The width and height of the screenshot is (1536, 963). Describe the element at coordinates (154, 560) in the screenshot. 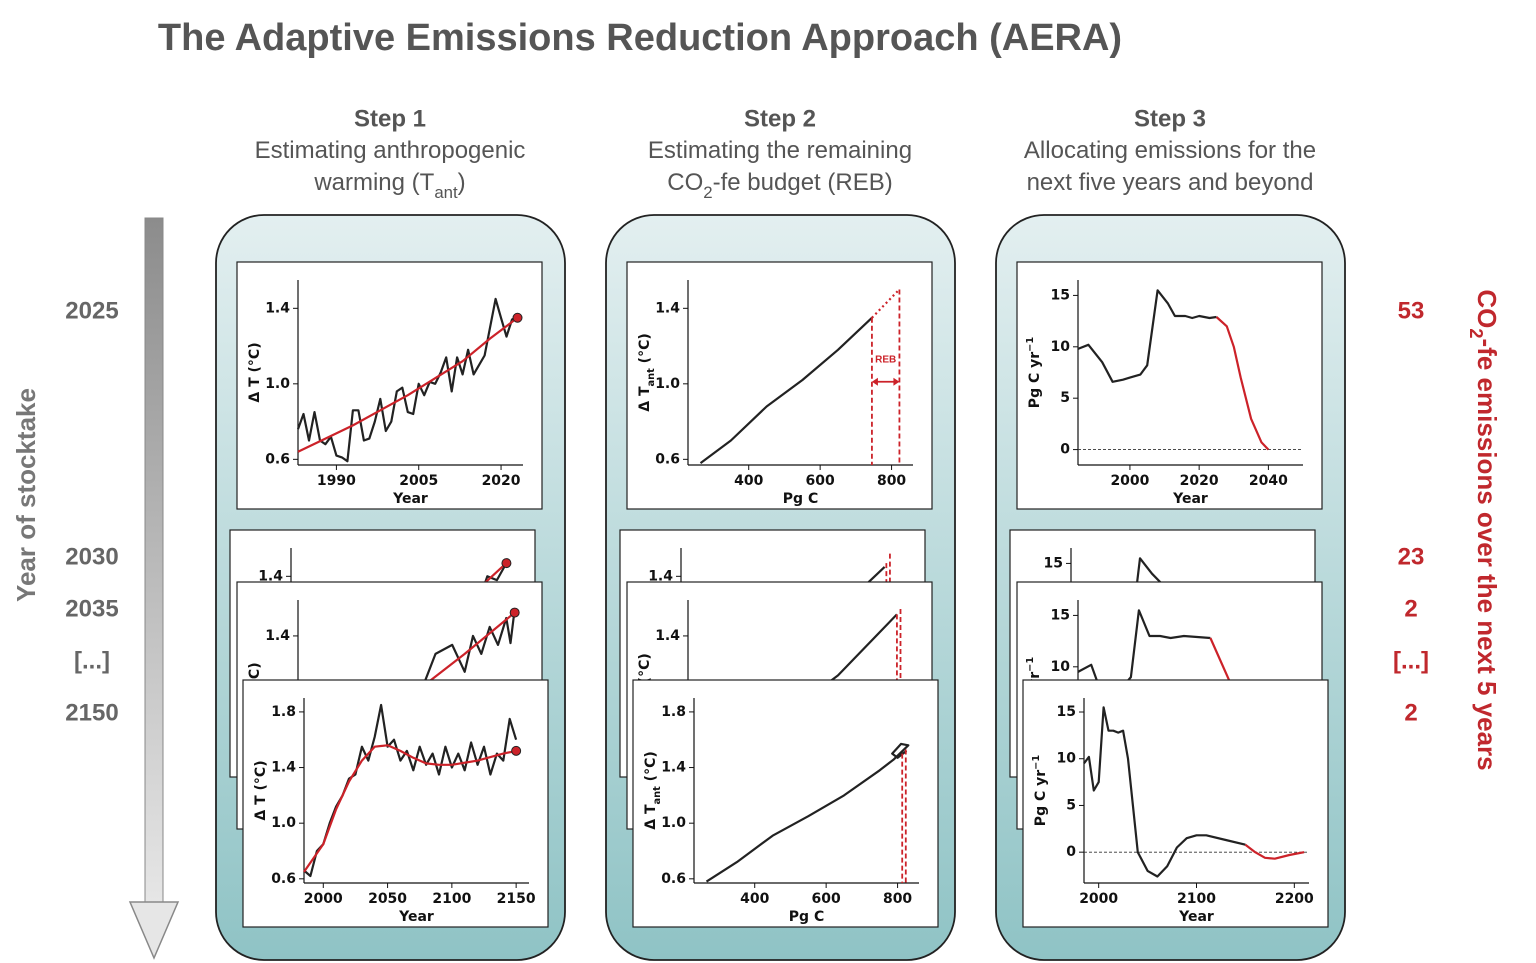

I see `timeline-arrow` at that location.